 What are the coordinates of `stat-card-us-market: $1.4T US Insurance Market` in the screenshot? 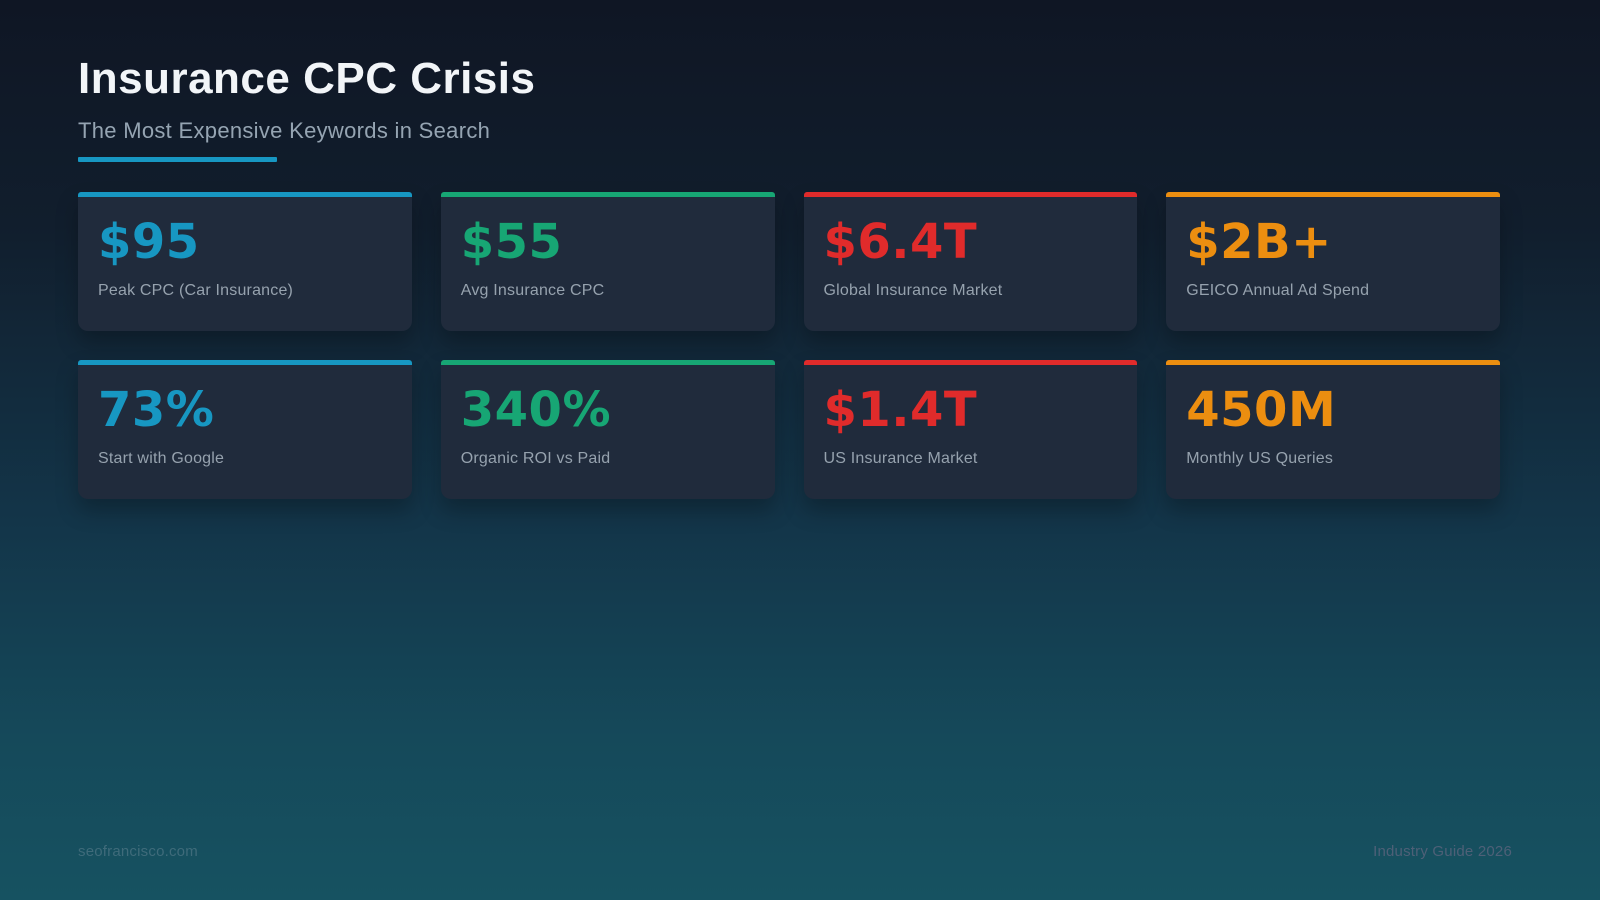 It's located at (970, 429).